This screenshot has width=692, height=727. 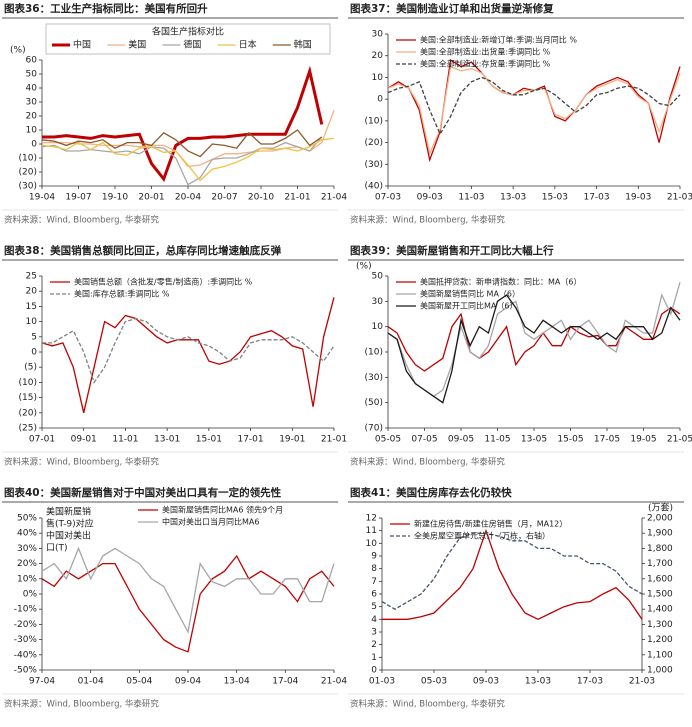 I want to click on y-tick-label: 5, so click(x=374, y=607).